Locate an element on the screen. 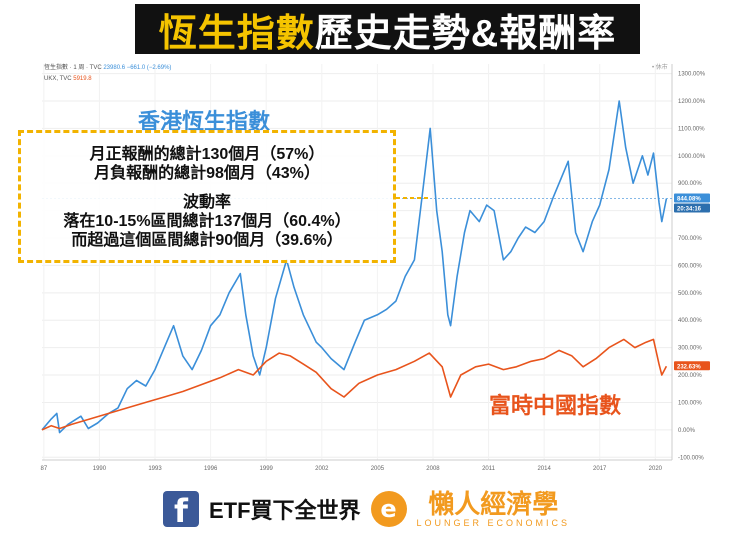 Image resolution: width=733 pixels, height=537 pixels. legend-row-ftse: UKX, TVC 5919.8 is located at coordinates (68, 79).